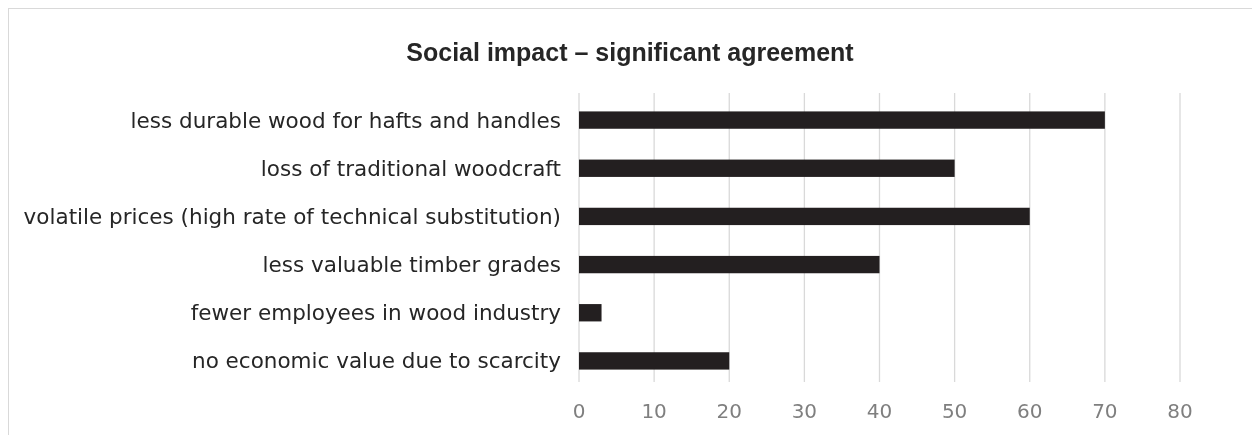 The image size is (1252, 435). What do you see at coordinates (630, 52) in the screenshot?
I see `chart-title: Social impact – significant agreement` at bounding box center [630, 52].